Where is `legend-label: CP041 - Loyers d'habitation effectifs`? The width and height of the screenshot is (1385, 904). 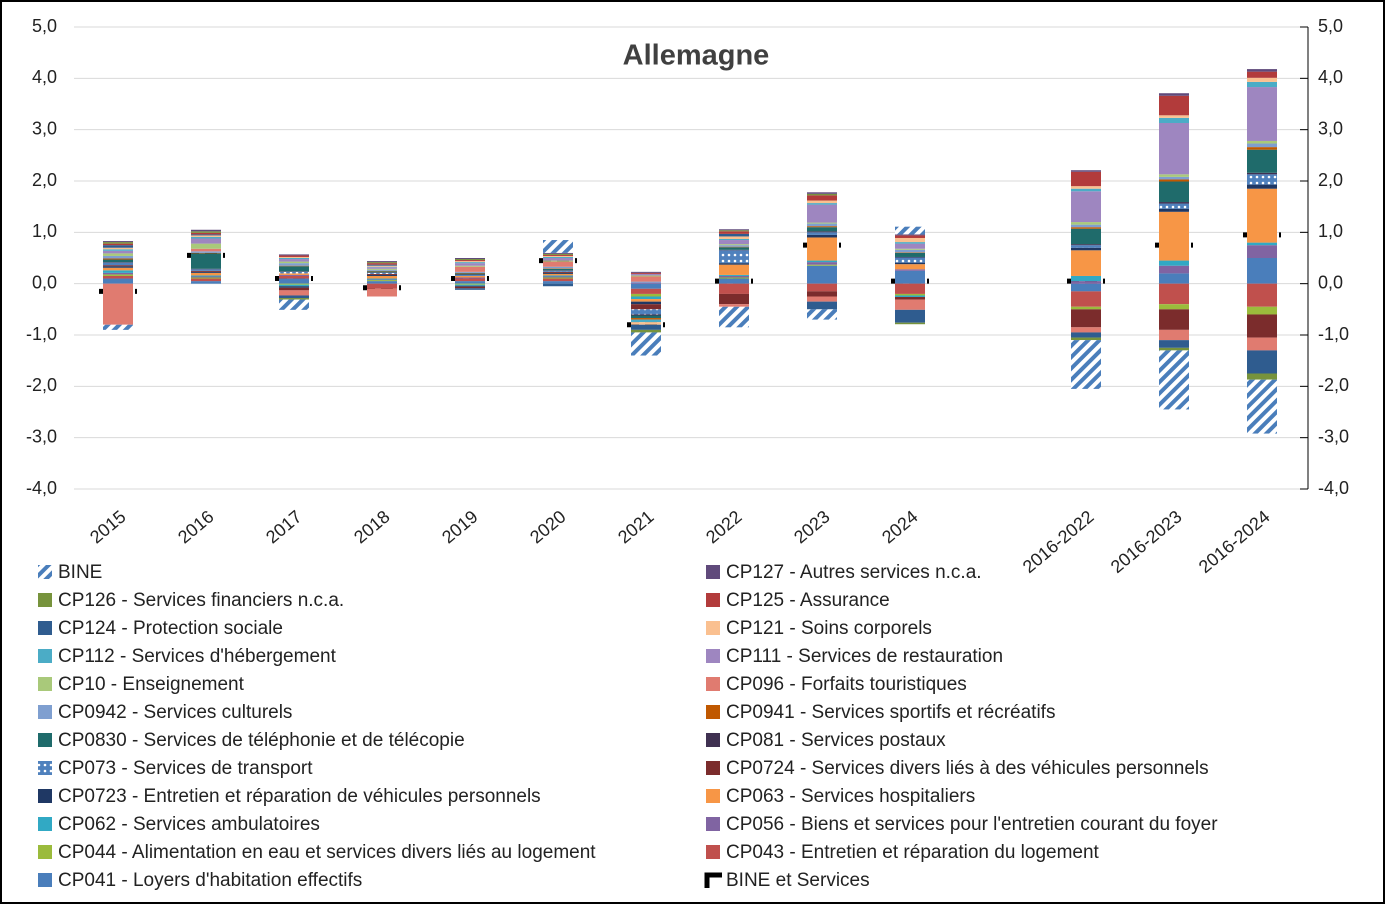 legend-label: CP041 - Loyers d'habitation effectifs is located at coordinates (210, 880).